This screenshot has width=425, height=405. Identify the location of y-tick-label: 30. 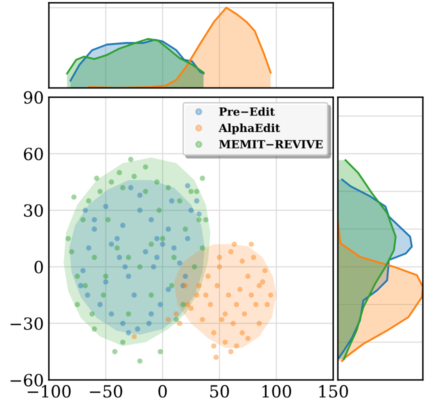
(33, 210).